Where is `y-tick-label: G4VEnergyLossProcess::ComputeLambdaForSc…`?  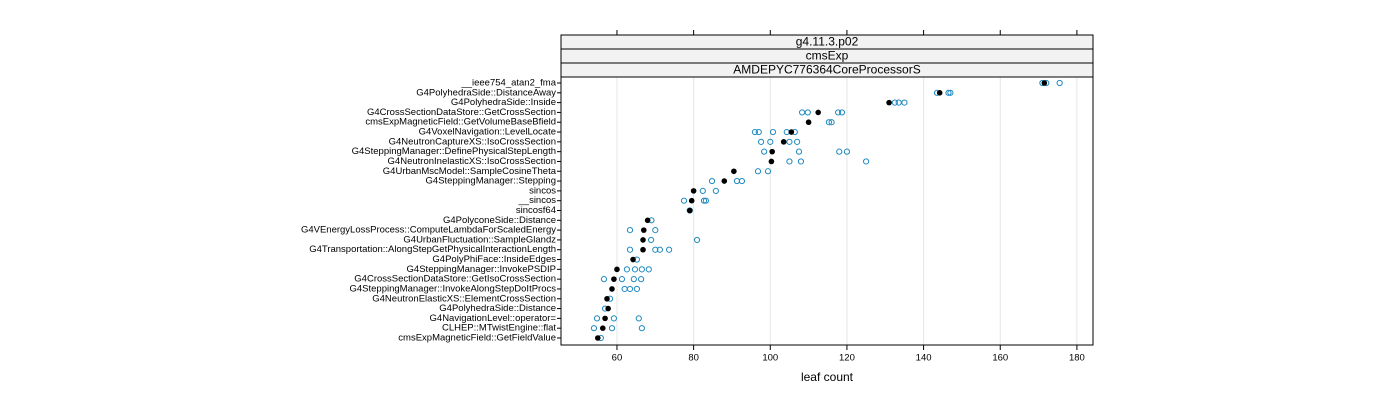 y-tick-label: G4VEnergyLossProcess::ComputeLambdaForSc… is located at coordinates (428, 230).